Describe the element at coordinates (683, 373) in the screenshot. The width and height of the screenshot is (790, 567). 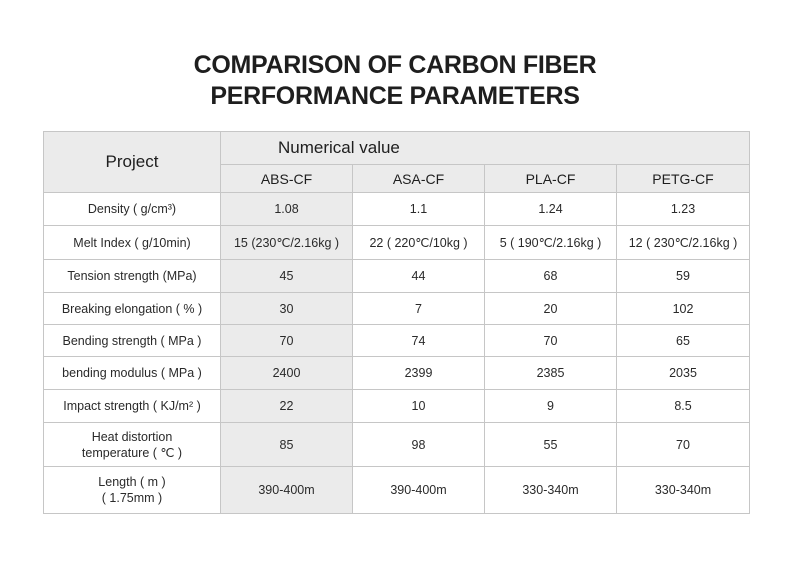
I see `table-cell: 2035` at that location.